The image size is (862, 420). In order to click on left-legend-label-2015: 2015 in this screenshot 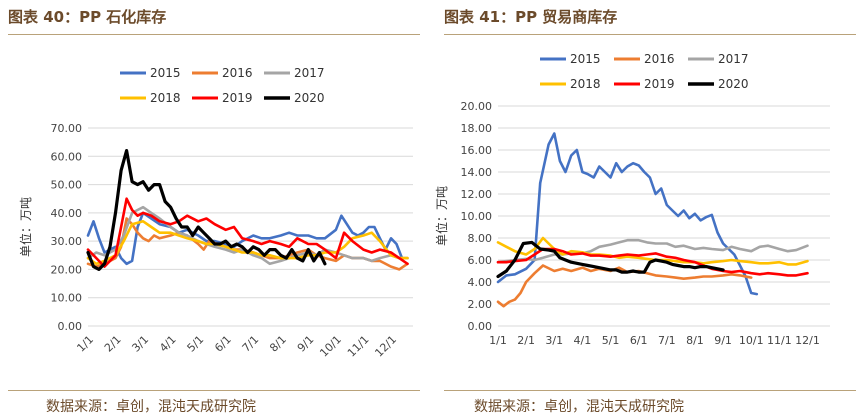, I will do `click(165, 73)`.